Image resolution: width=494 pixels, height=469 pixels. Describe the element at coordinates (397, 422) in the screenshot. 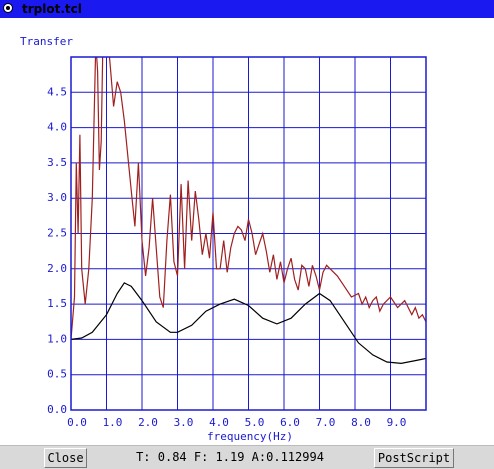

I see `x-tick-label: 9.0` at that location.